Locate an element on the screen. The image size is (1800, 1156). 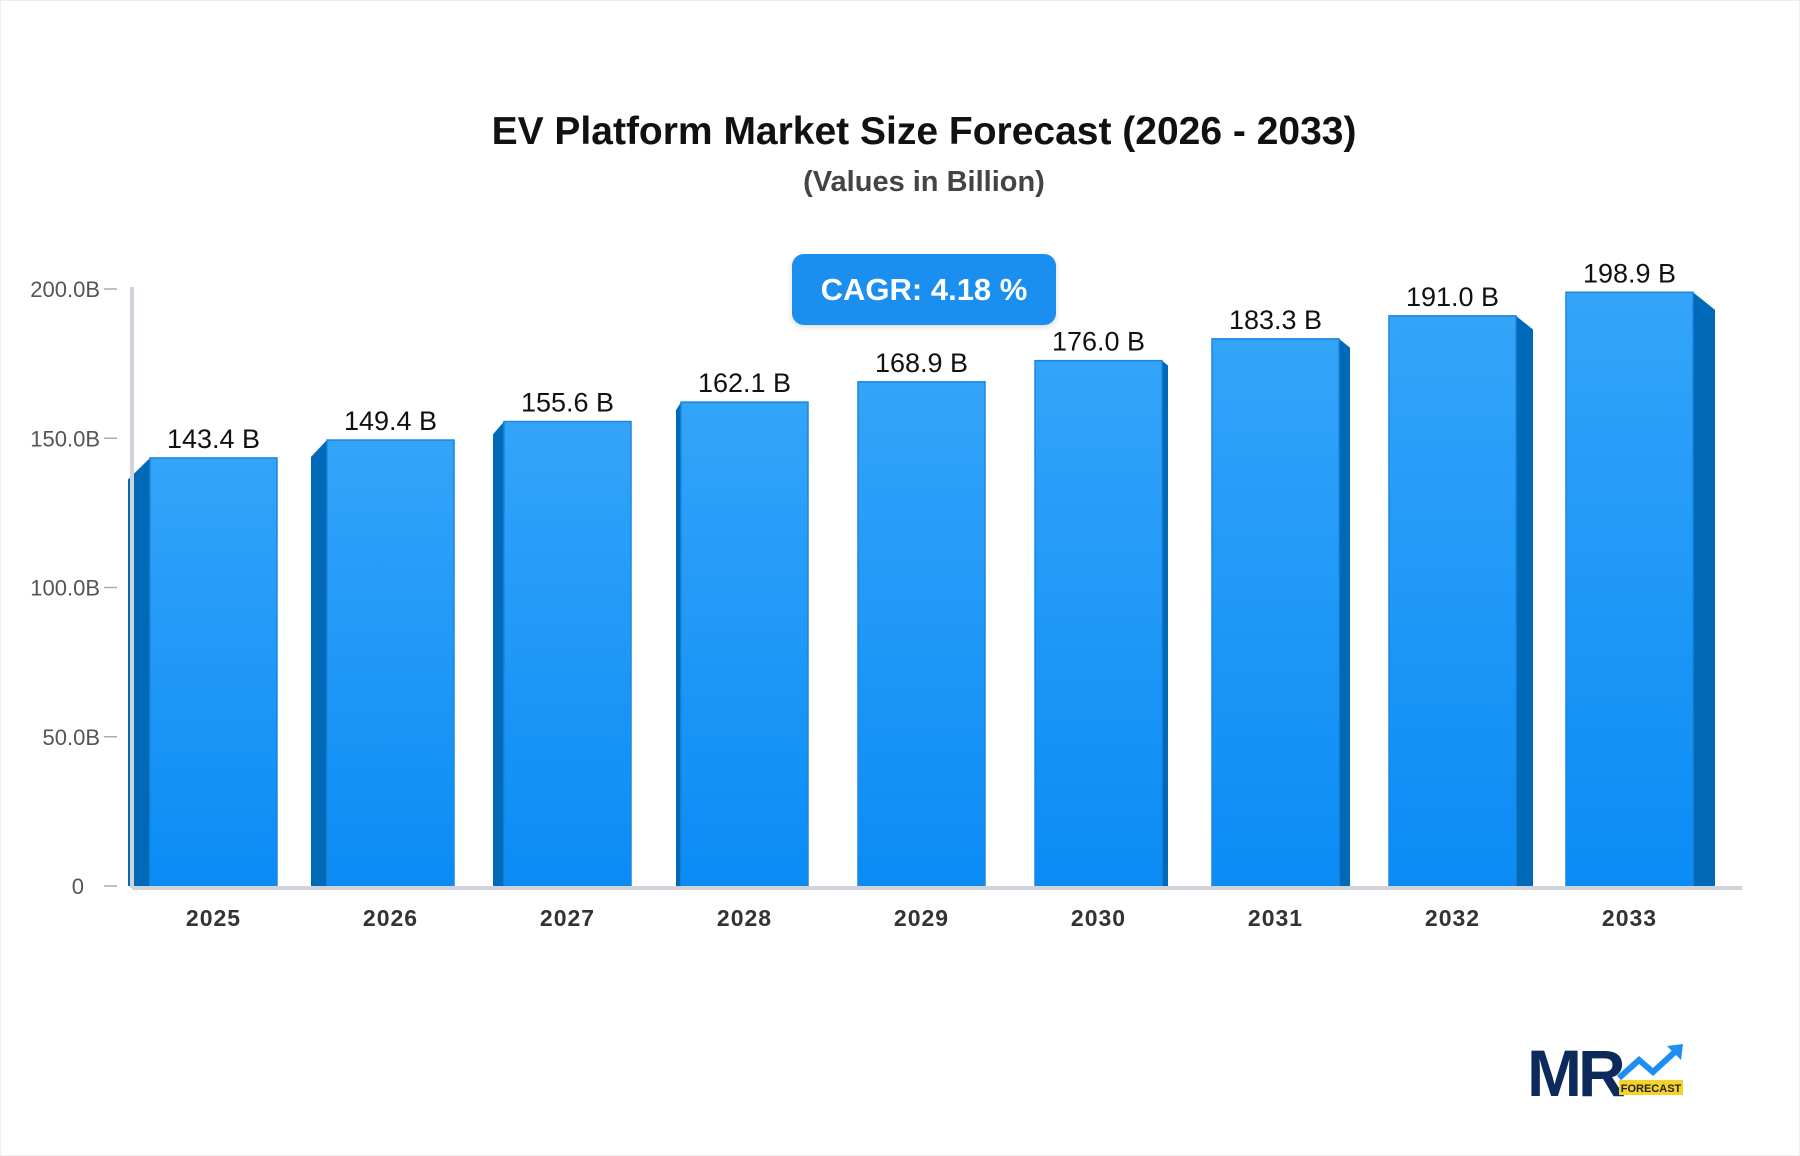
data-label: 176.0 B is located at coordinates (1098, 342).